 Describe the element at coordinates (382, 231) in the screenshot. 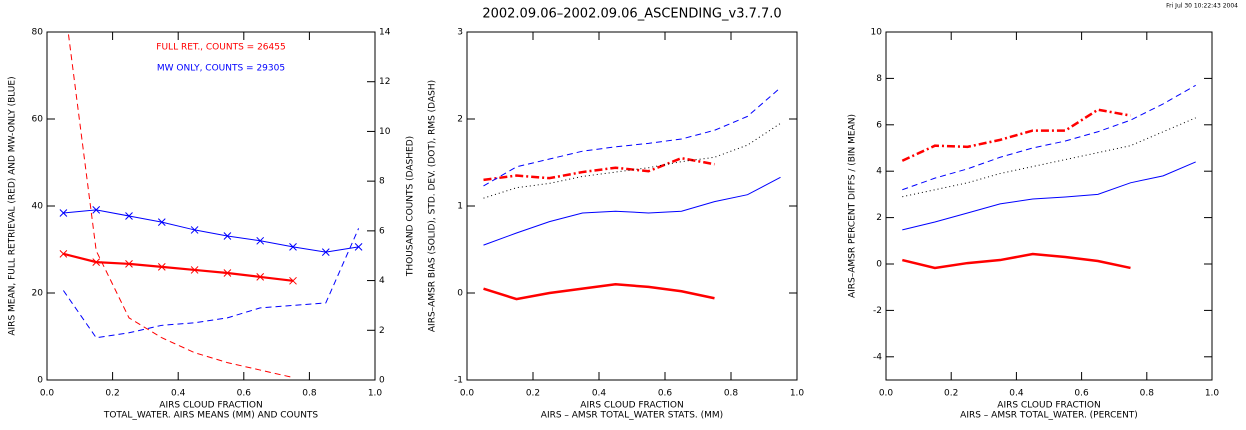

I see `y2-tick-label: 6` at that location.